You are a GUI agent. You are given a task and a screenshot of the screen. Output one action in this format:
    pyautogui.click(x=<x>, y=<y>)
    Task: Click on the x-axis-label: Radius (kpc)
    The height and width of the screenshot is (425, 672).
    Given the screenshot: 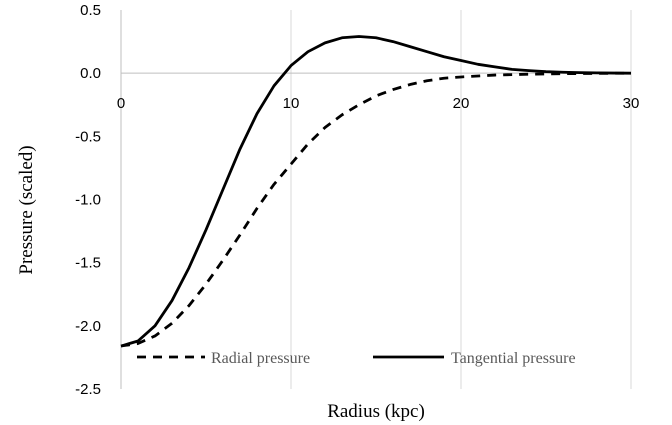 What is the action you would take?
    pyautogui.click(x=376, y=411)
    